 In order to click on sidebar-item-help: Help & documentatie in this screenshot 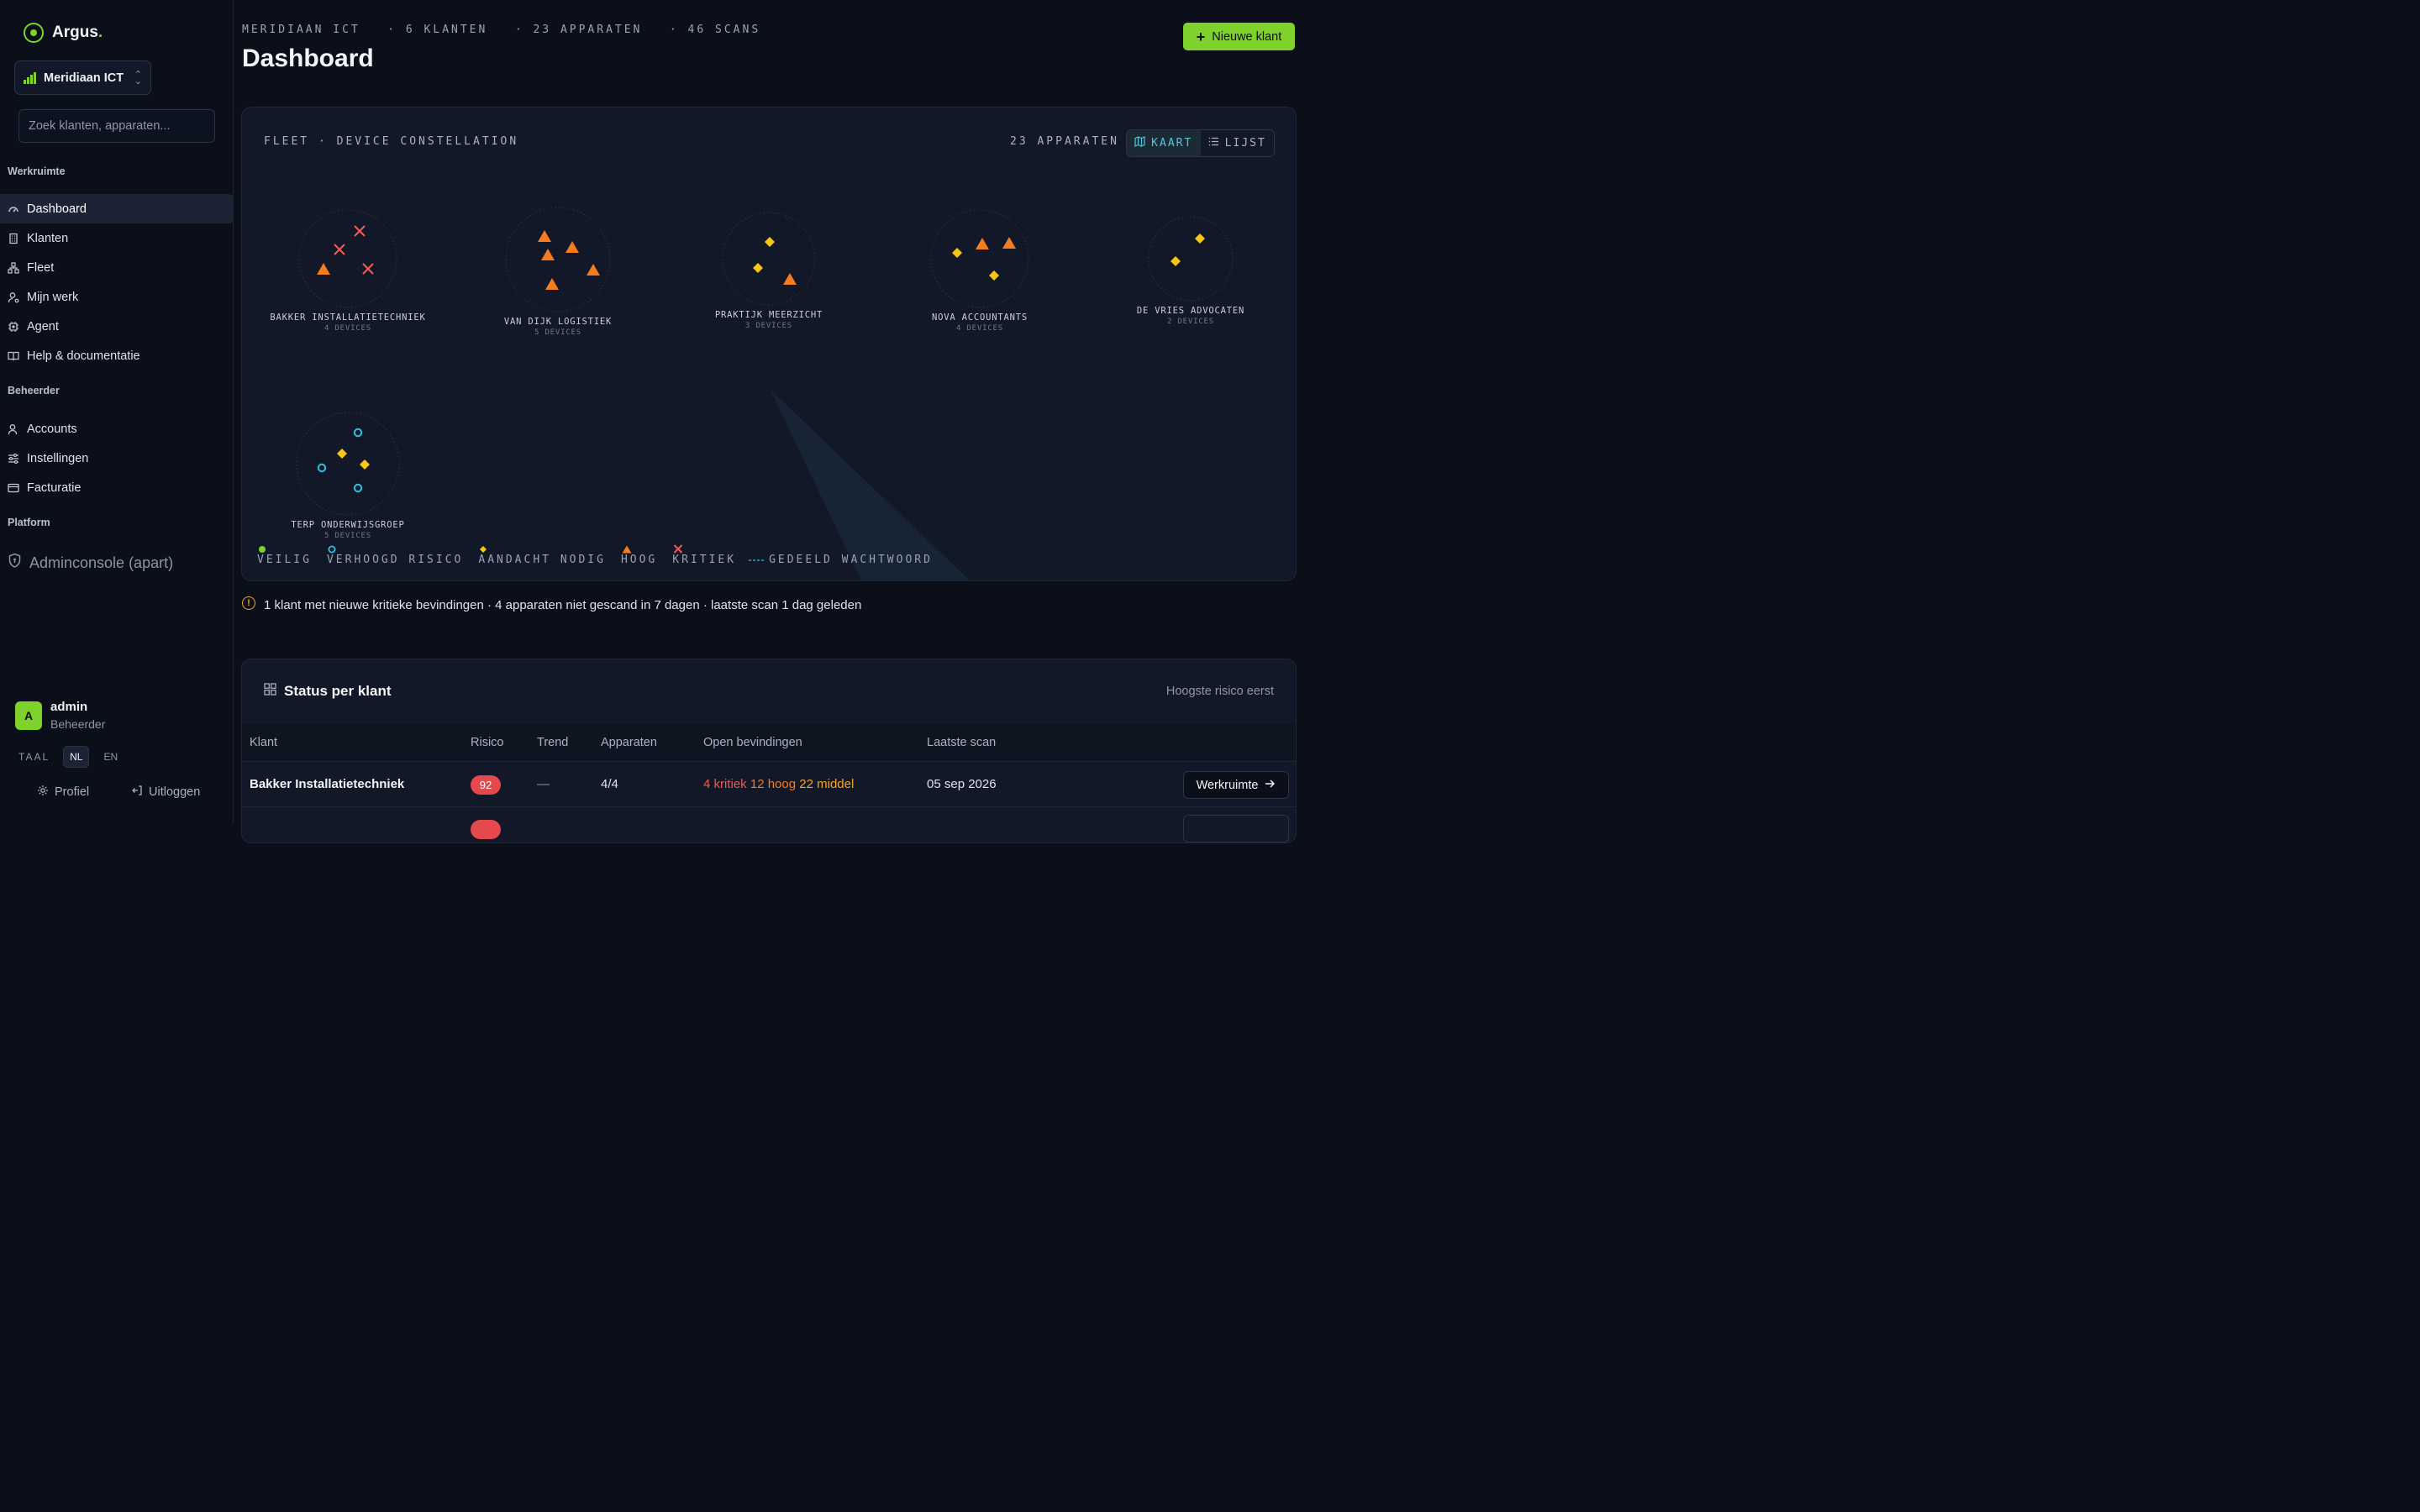, I will do `click(117, 355)`.